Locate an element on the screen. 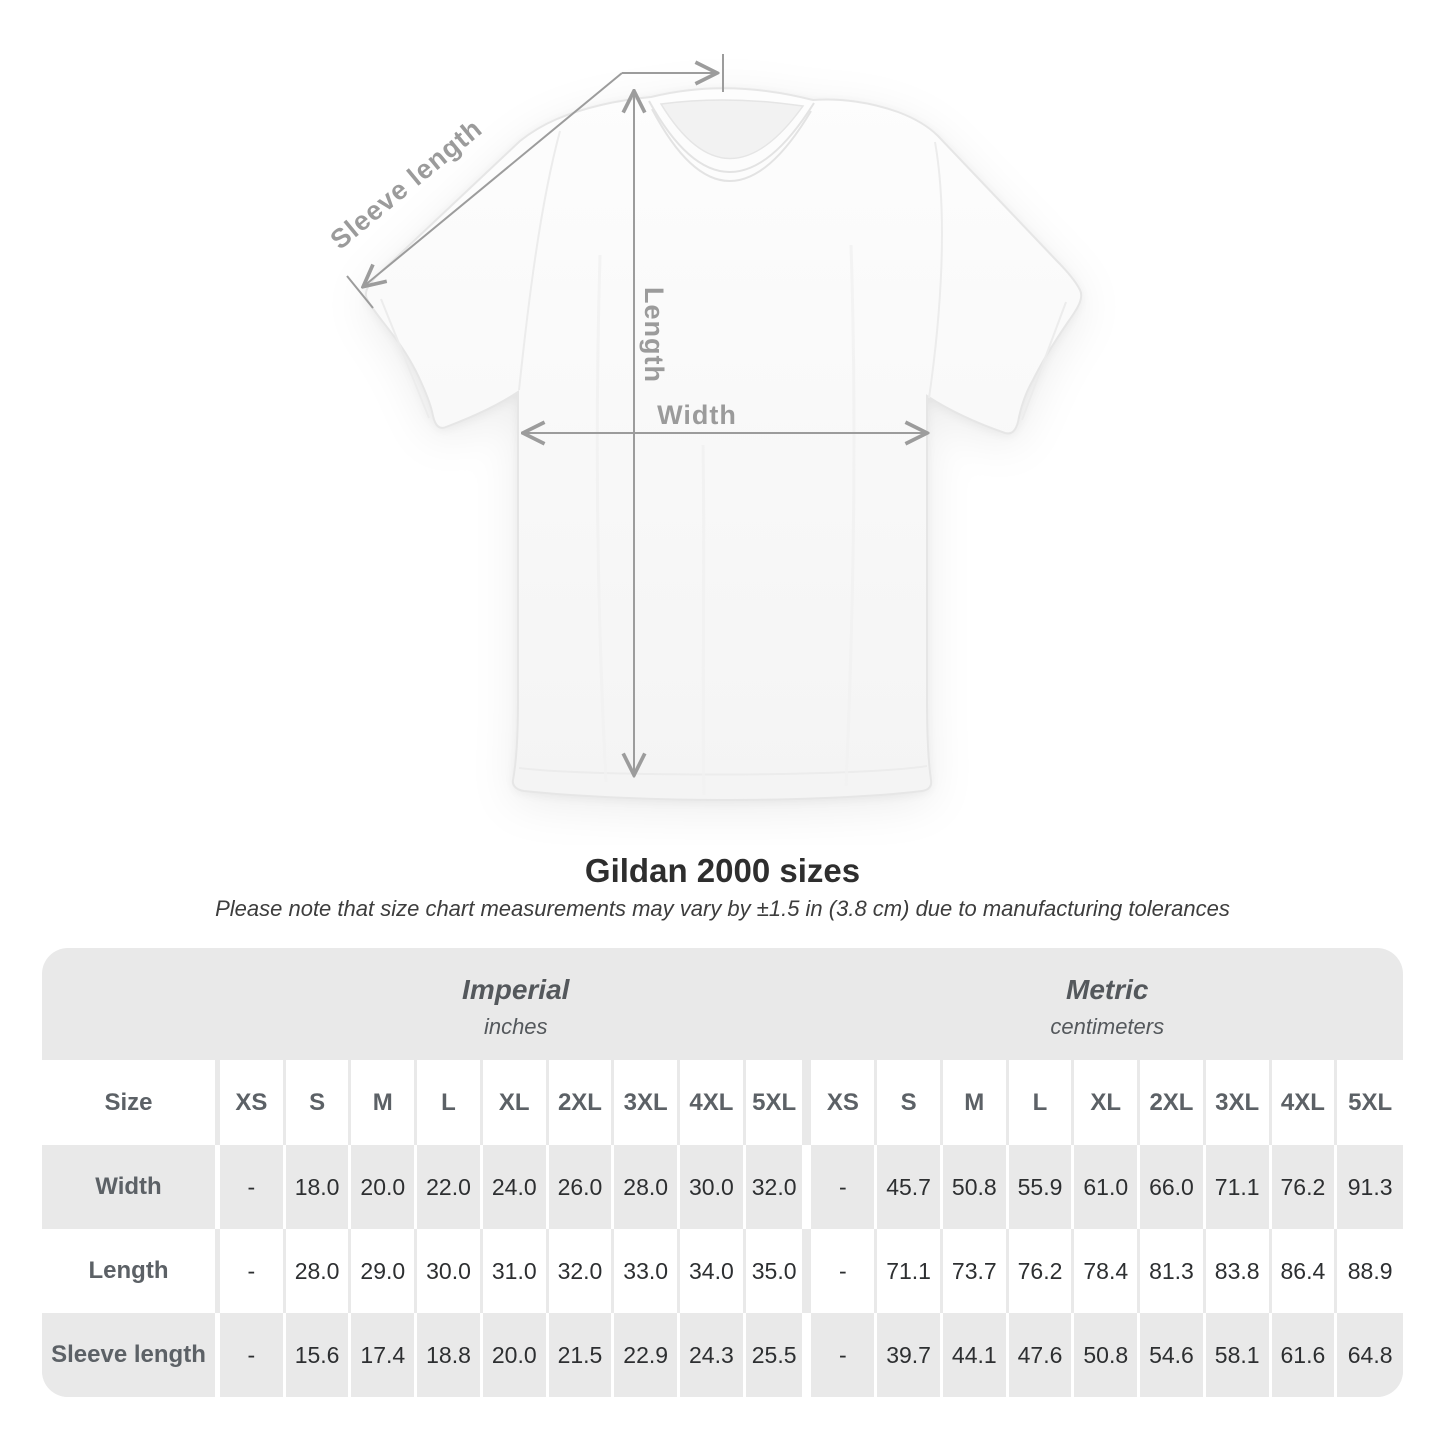 Image resolution: width=1445 pixels, height=1445 pixels. measurement-cell: 34.0 is located at coordinates (713, 1271).